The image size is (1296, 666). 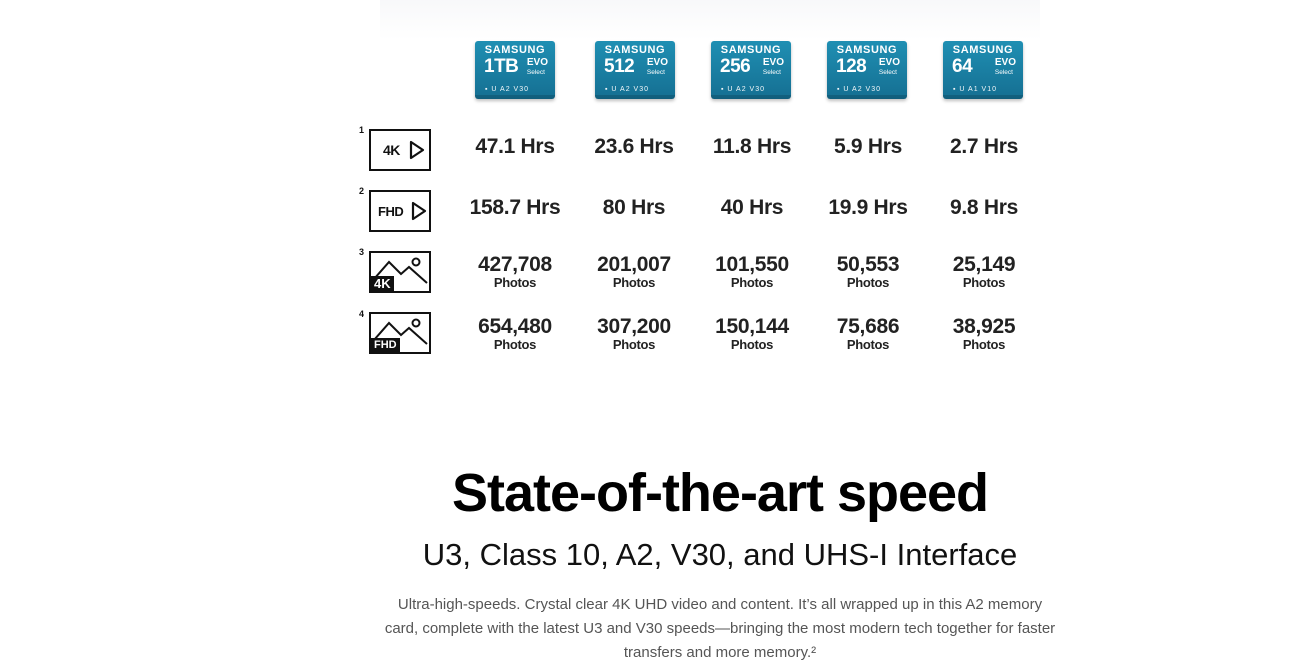 What do you see at coordinates (634, 271) in the screenshot?
I see `value-cell: 201,007 Photos` at bounding box center [634, 271].